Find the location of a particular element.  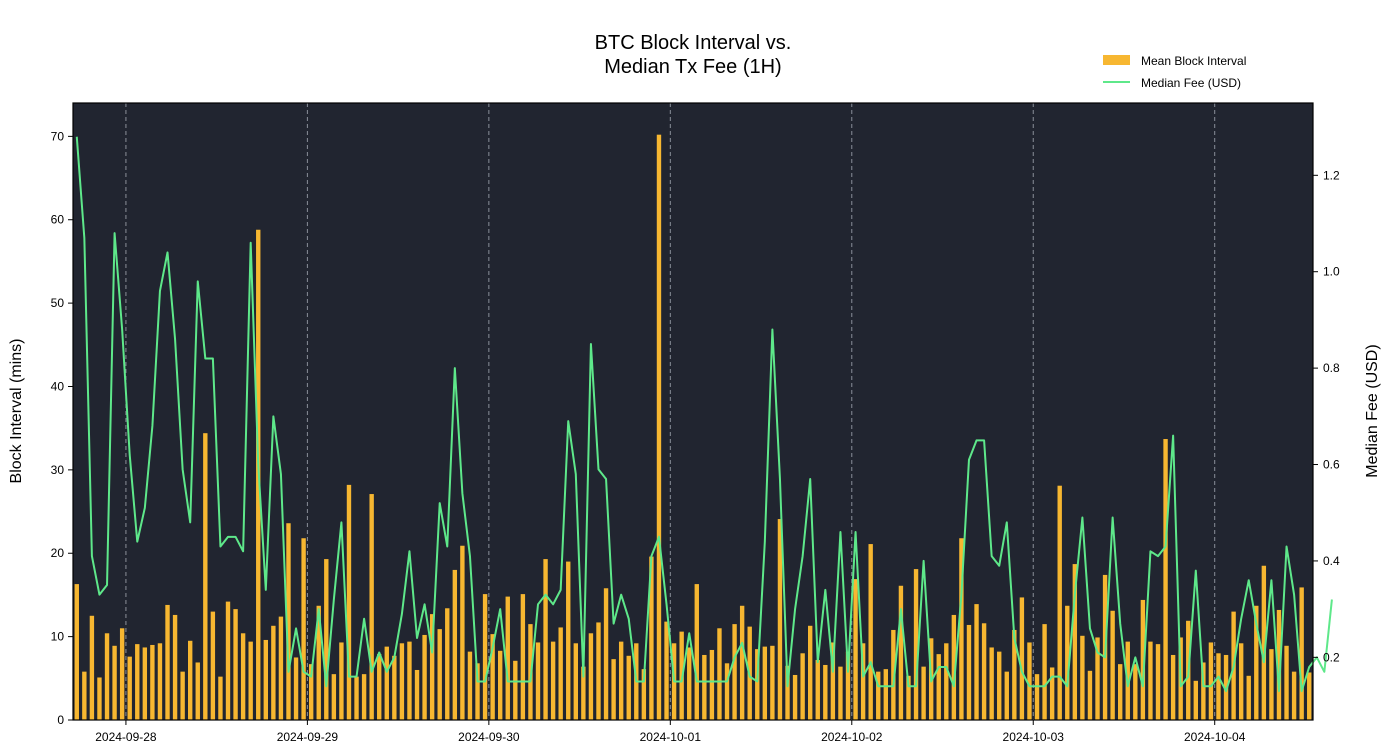

right-y-tick-label: 0.8 is located at coordinates (1331, 368).